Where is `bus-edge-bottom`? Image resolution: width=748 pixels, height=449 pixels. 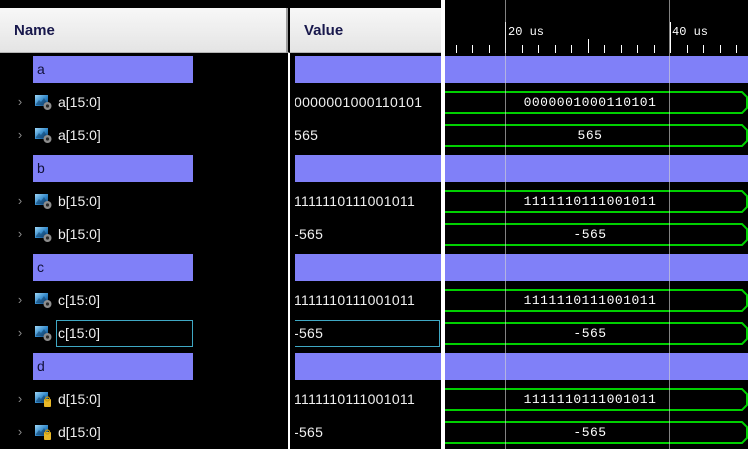
bus-edge-bottom is located at coordinates (590, 344).